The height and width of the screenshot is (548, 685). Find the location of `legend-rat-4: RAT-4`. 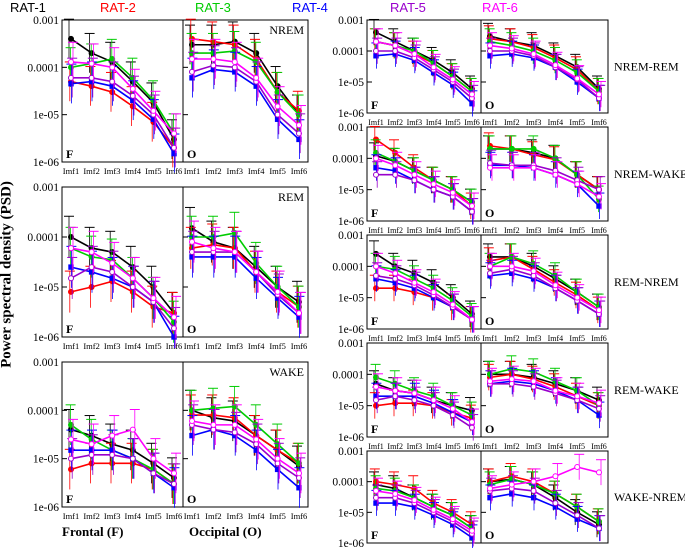

legend-rat-4: RAT-4 is located at coordinates (310, 7).